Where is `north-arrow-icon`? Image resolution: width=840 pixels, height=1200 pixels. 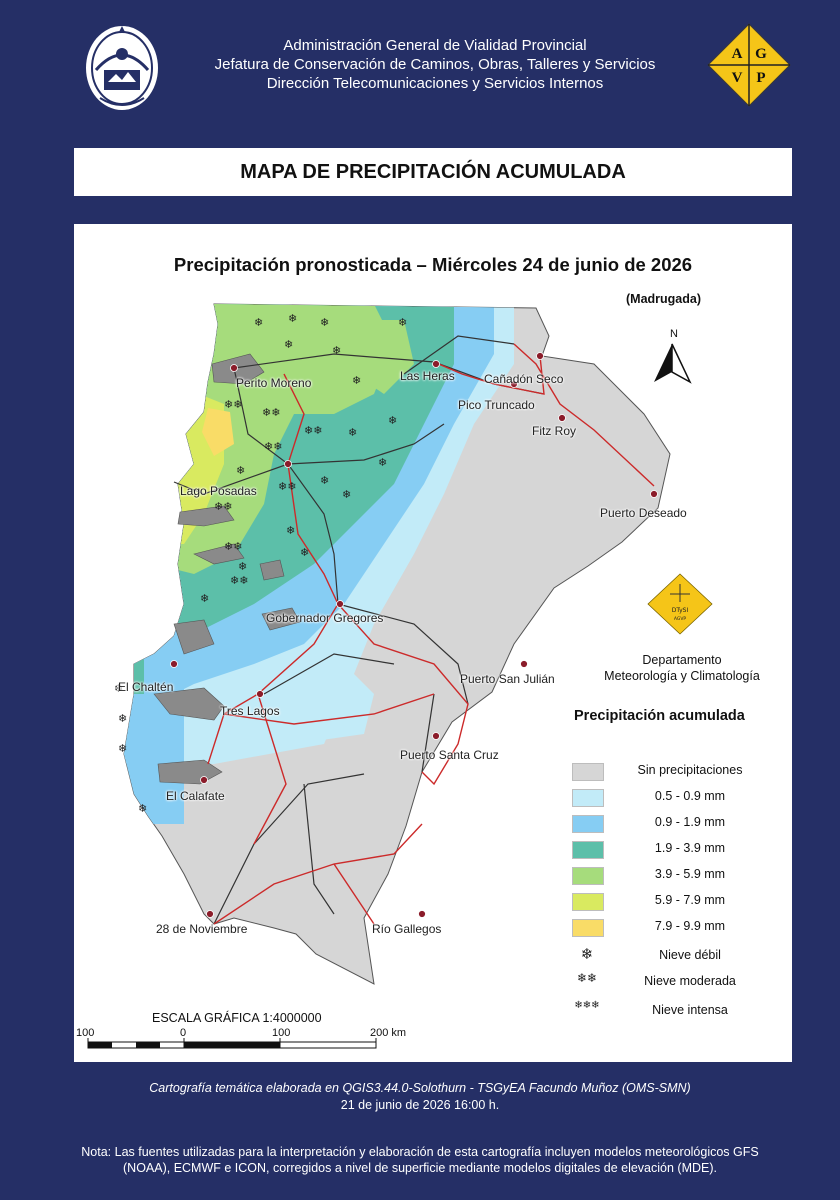 north-arrow-icon is located at coordinates (673, 363).